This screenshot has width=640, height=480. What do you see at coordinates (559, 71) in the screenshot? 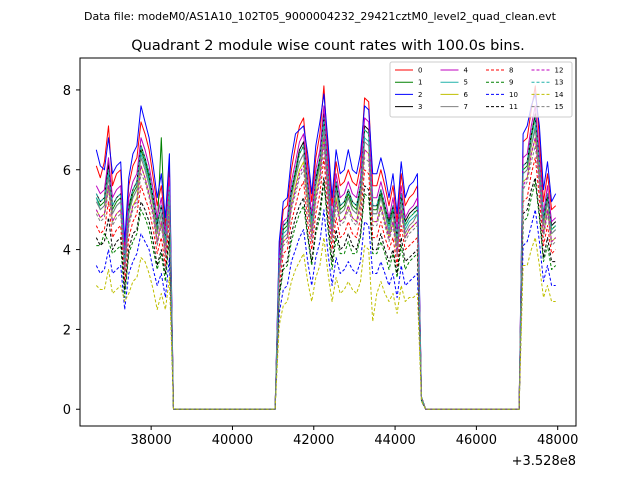
I see `legend-label-12: 12` at bounding box center [559, 71].